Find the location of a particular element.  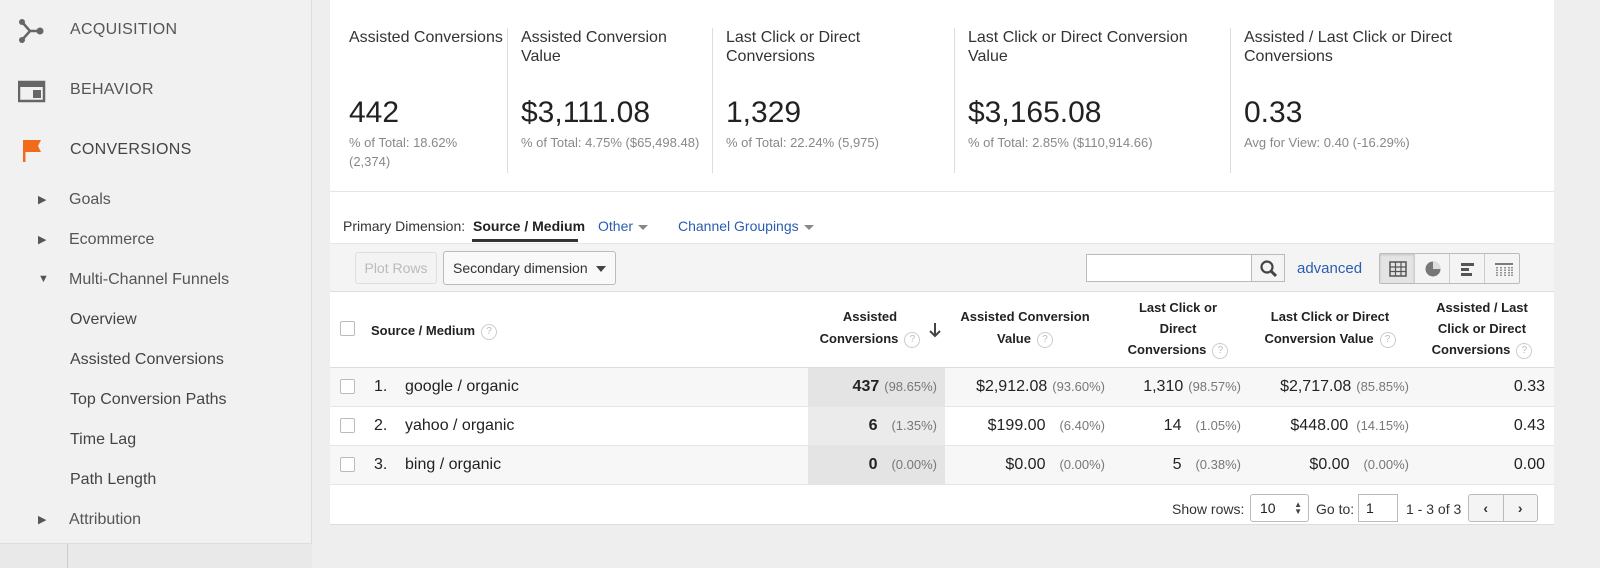

updown-arrow-icon: ▲ ▼ is located at coordinates (1298, 508).